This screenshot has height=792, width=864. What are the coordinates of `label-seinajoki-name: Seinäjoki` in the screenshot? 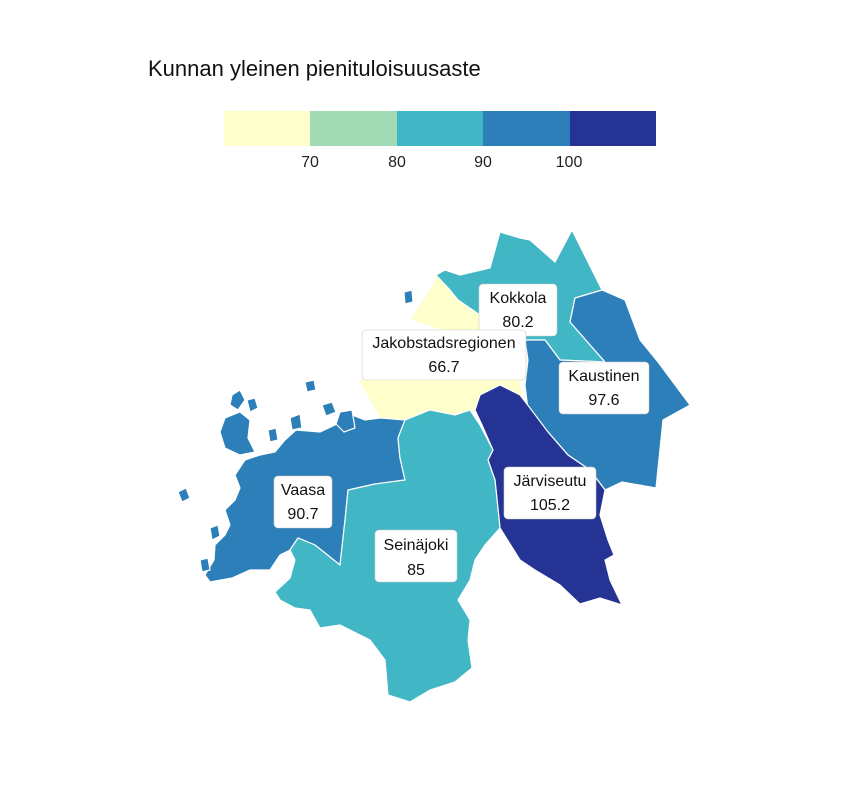 It's located at (416, 545).